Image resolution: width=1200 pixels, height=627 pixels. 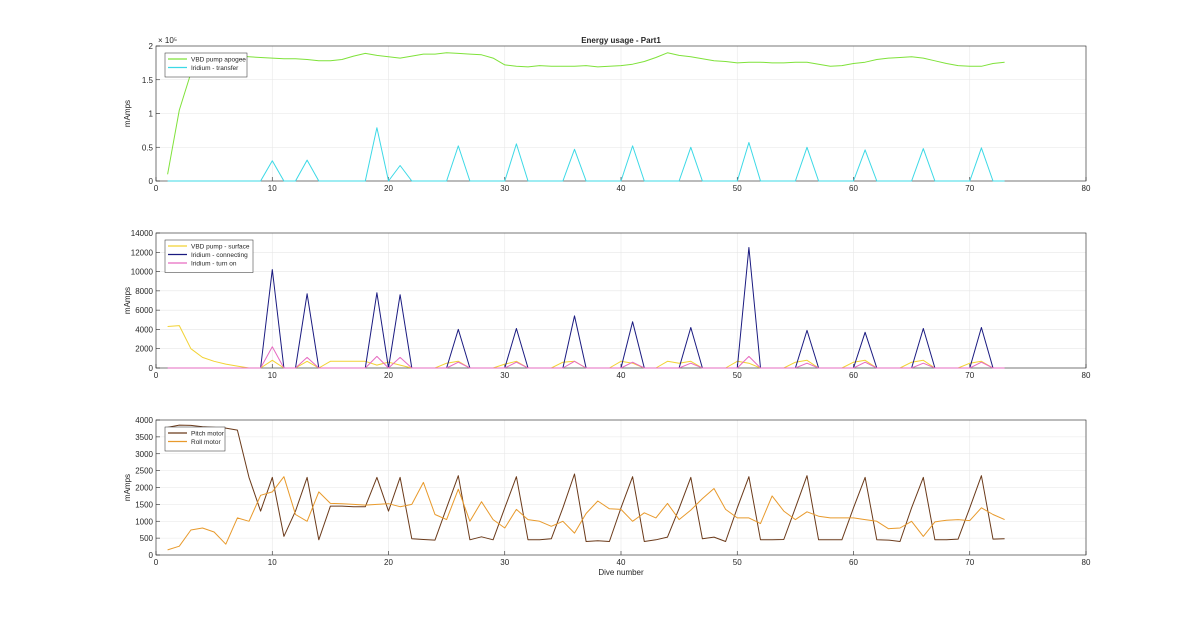 What do you see at coordinates (144, 437) in the screenshot?
I see `y-tick-label: 3500` at bounding box center [144, 437].